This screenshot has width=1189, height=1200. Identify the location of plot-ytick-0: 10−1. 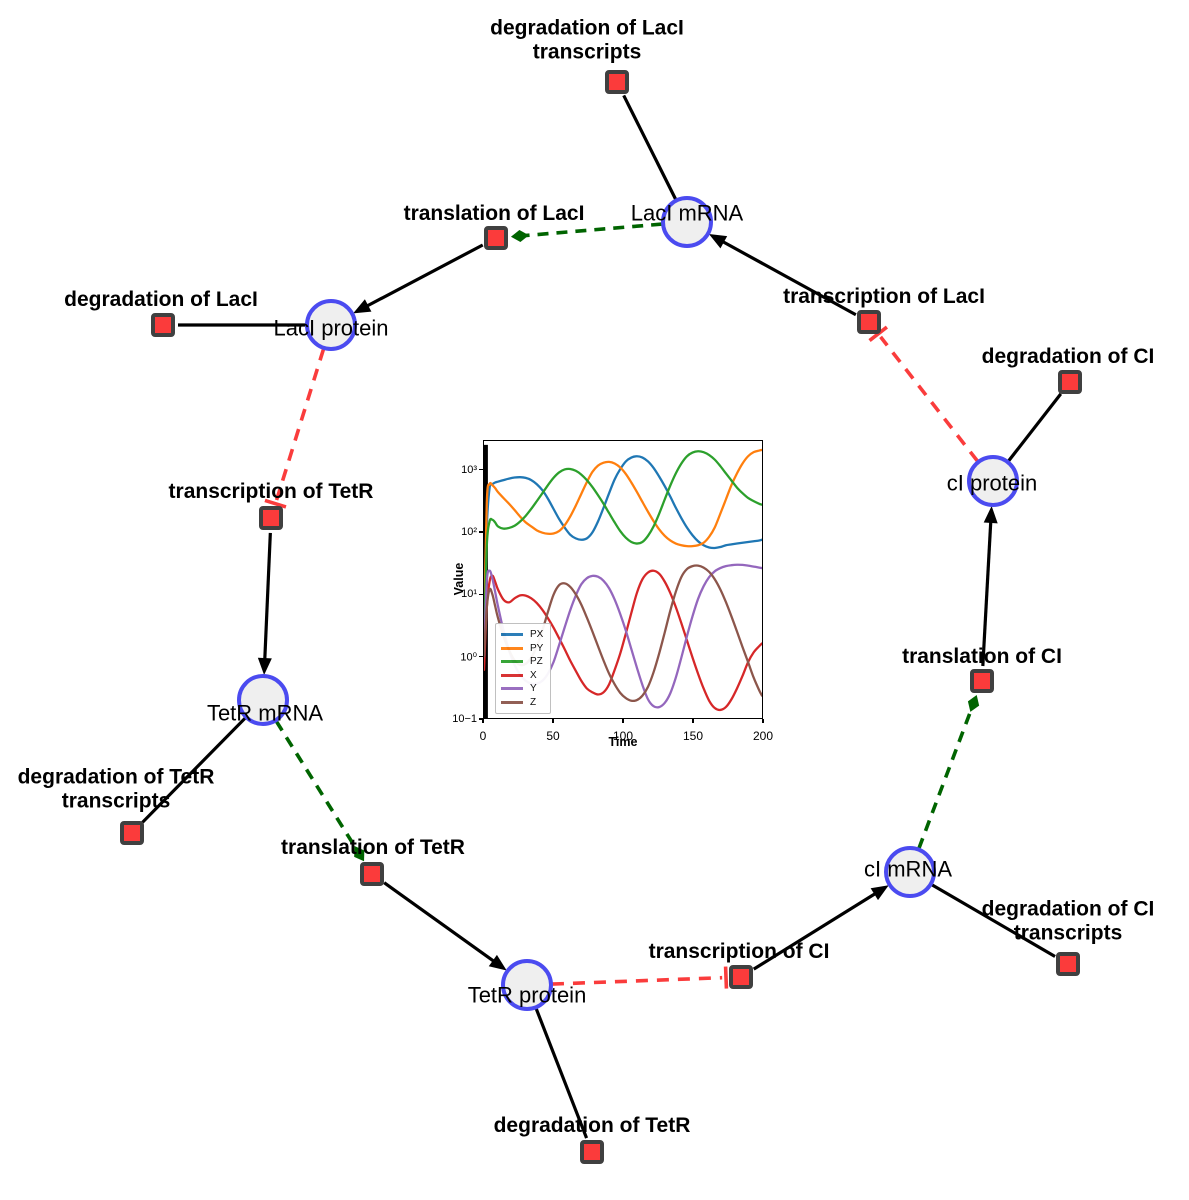
(464, 719).